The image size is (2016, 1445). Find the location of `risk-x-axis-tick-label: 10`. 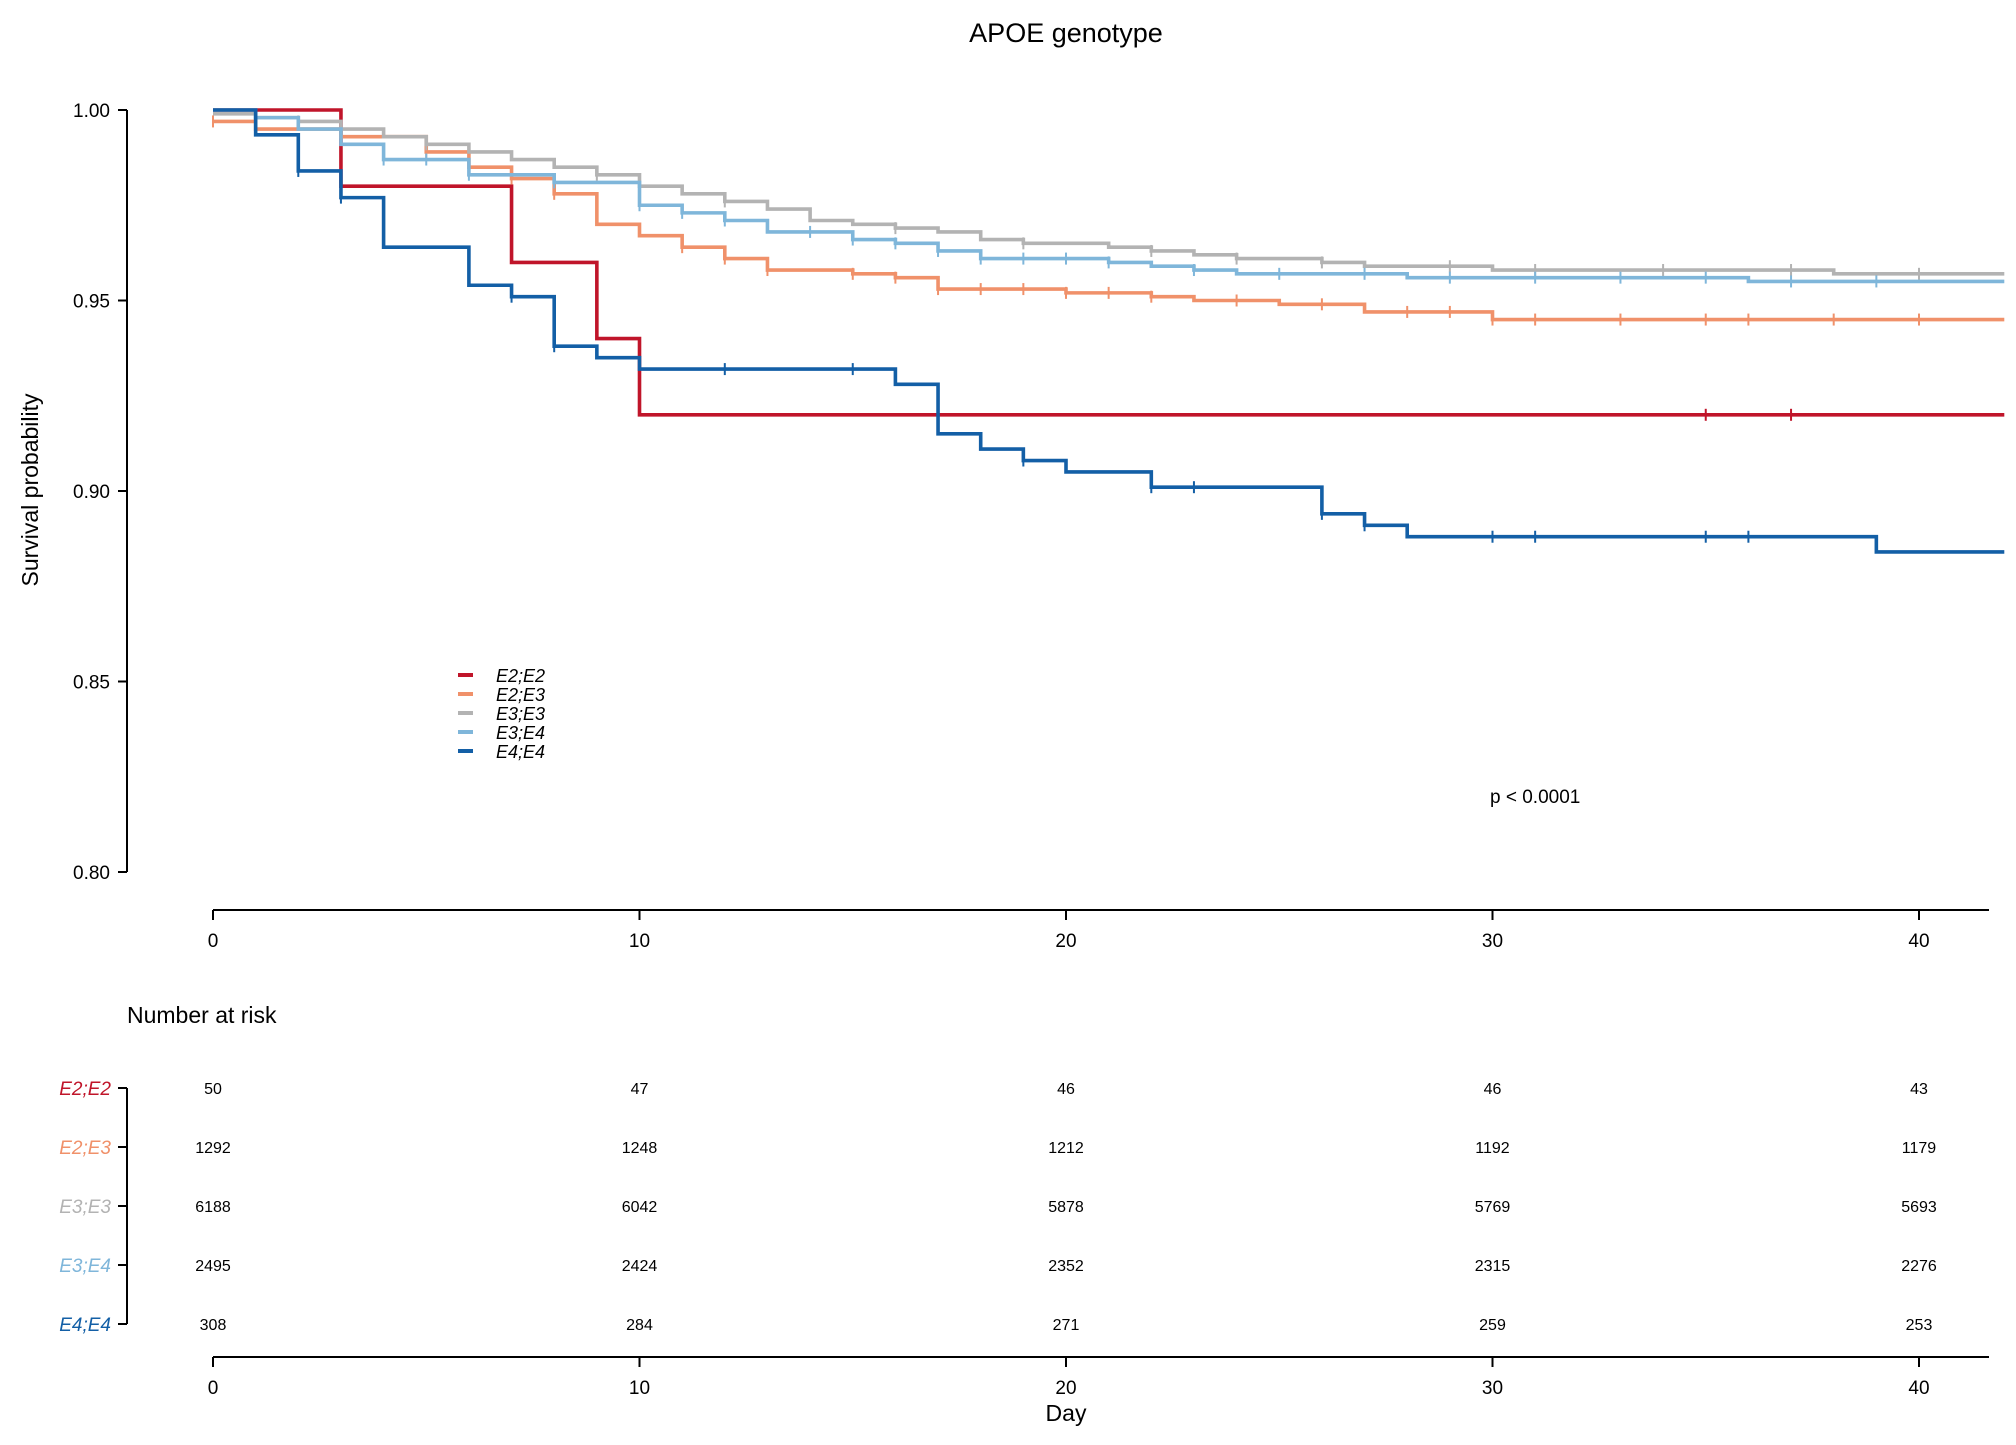

risk-x-axis-tick-label: 10 is located at coordinates (639, 1388).